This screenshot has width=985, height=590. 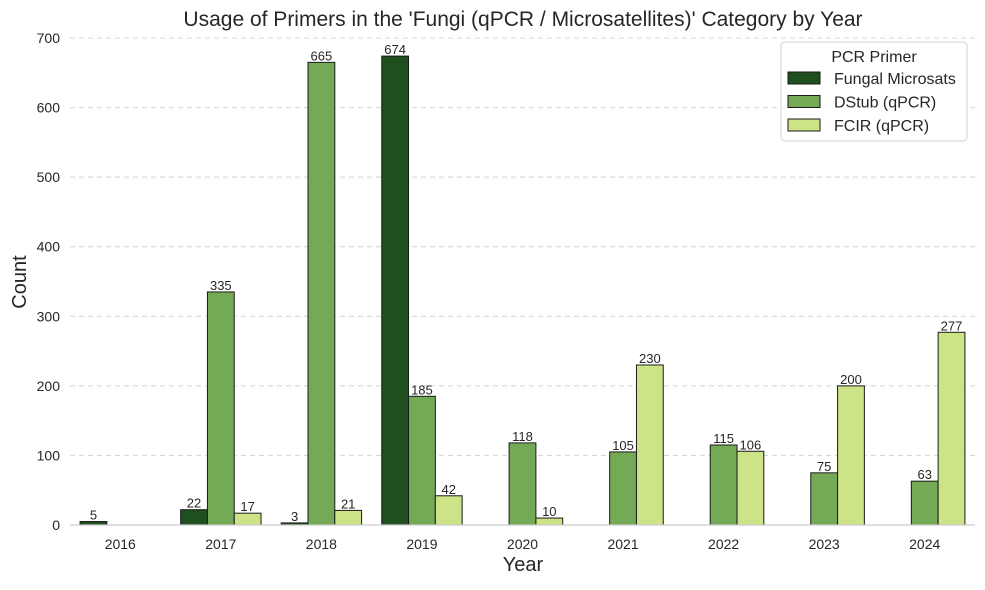 What do you see at coordinates (49, 247) in the screenshot?
I see `y-tick-label: 400` at bounding box center [49, 247].